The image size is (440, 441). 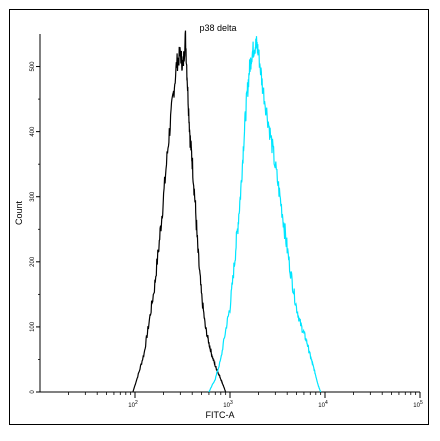 I want to click on chart-title: p38 delta, so click(x=217, y=28).